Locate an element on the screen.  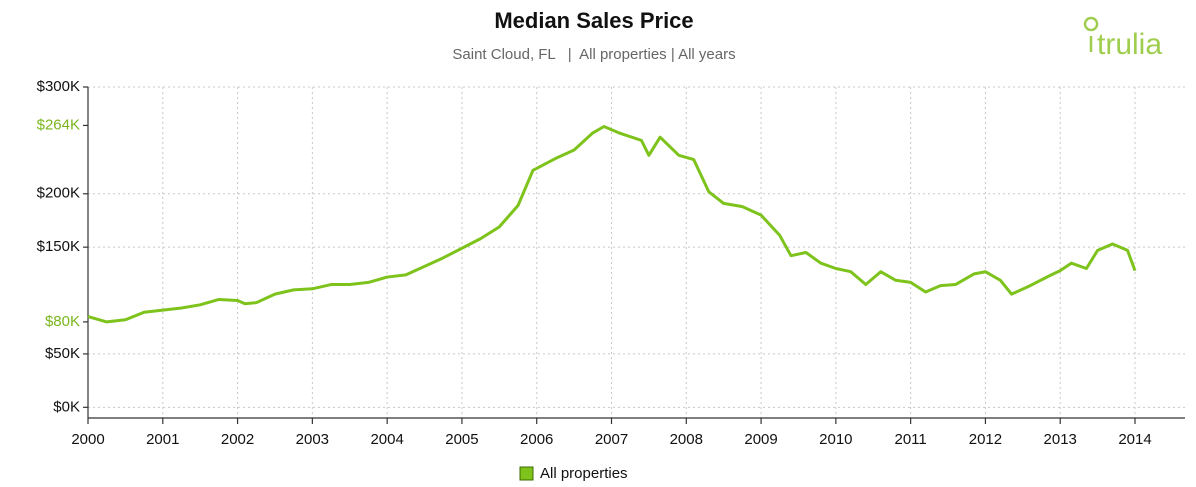
y-tick-label: $50K is located at coordinates (62, 353).